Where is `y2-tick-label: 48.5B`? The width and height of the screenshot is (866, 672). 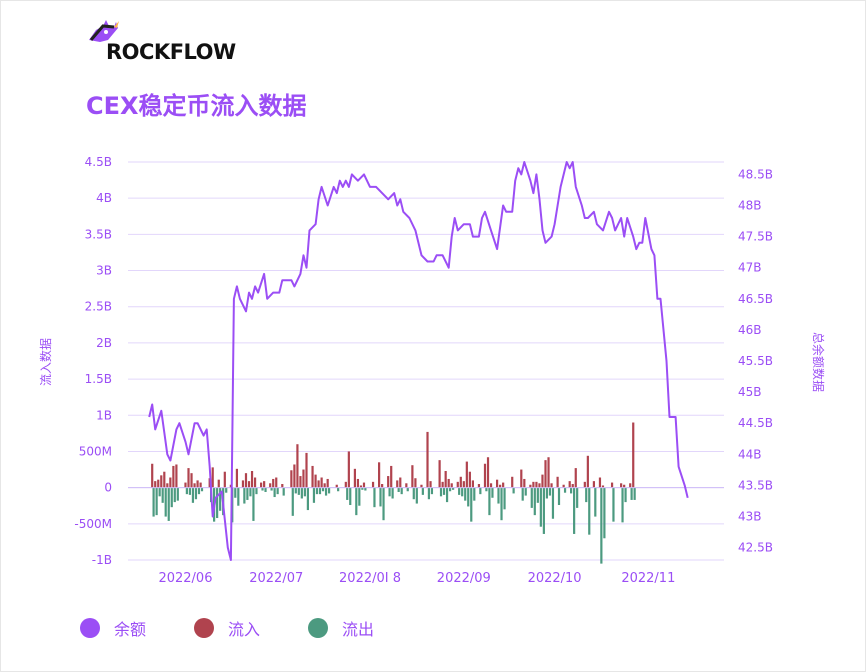
y2-tick-label: 48.5B is located at coordinates (755, 174).